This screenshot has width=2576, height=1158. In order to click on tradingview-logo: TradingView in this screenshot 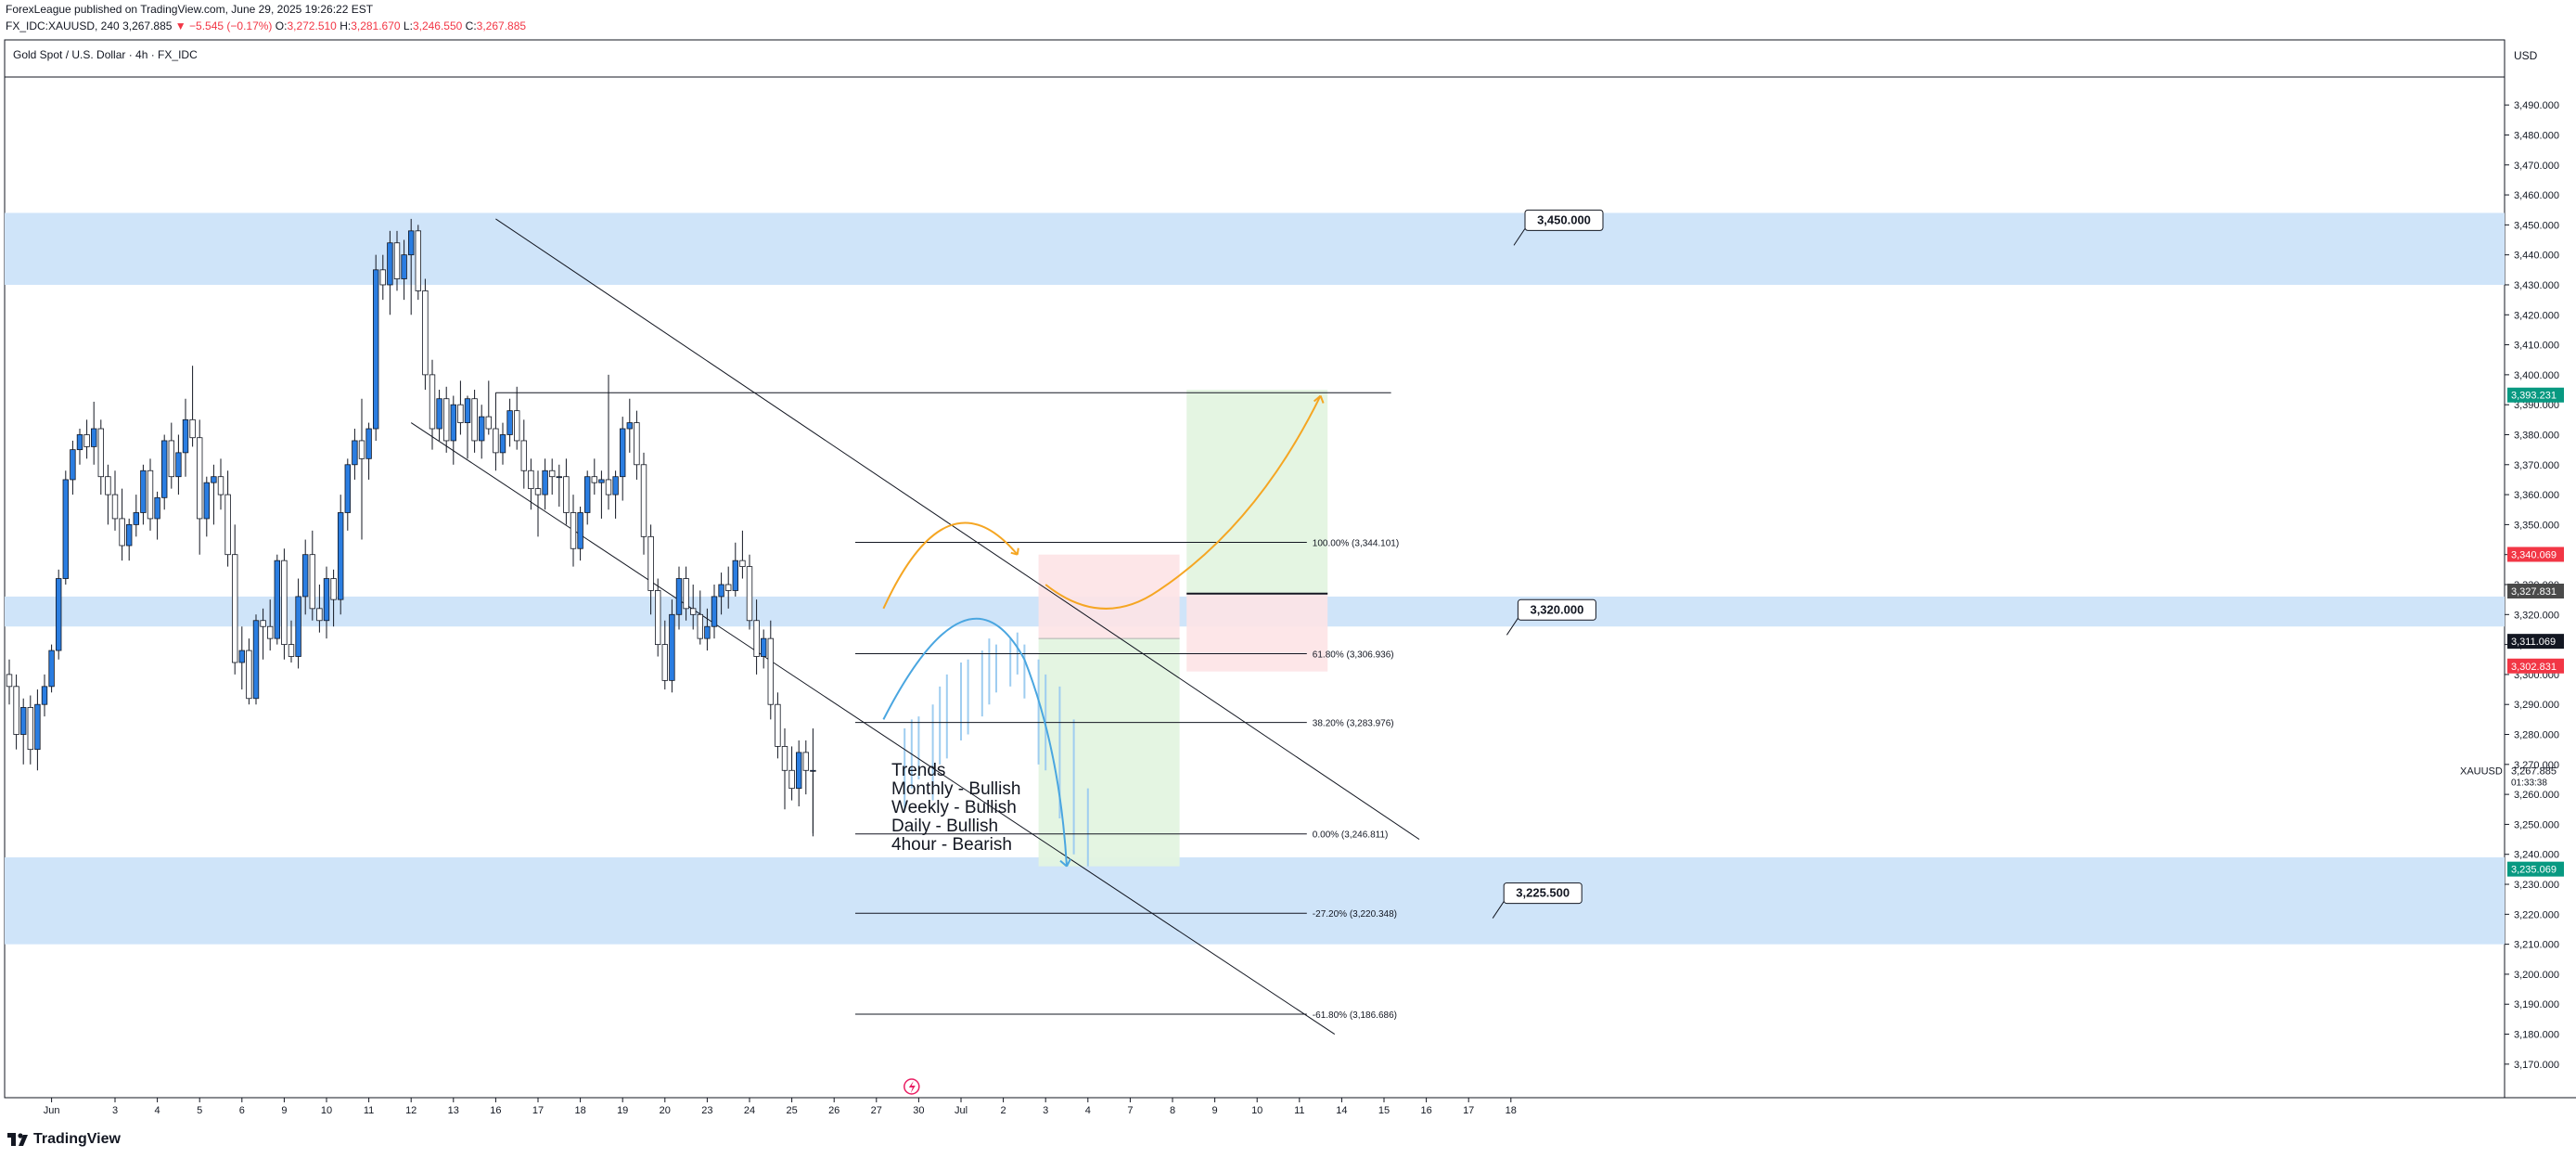, I will do `click(64, 1139)`.